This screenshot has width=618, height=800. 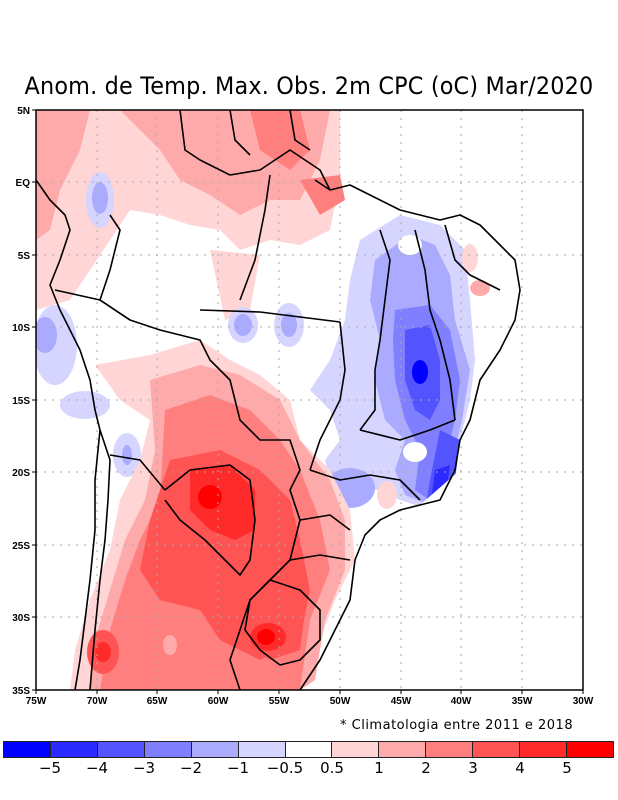 What do you see at coordinates (567, 768) in the screenshot?
I see `colorbar-label: 5` at bounding box center [567, 768].